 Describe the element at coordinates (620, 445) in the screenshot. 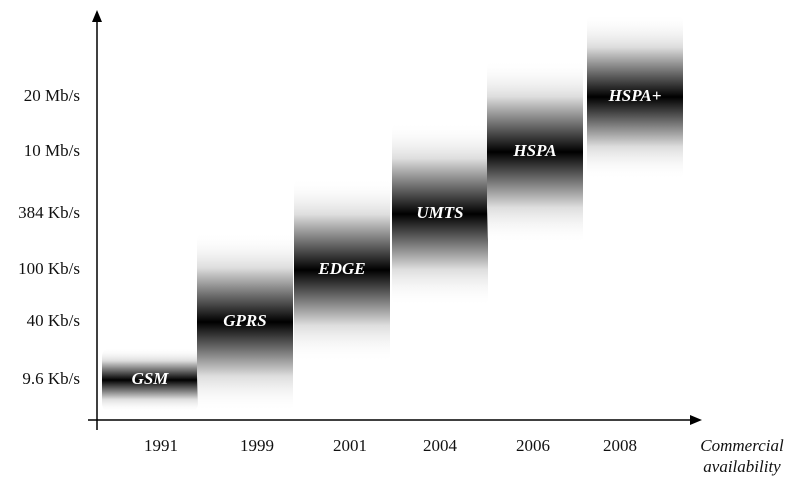

I see `x-tick-label: 2008` at that location.